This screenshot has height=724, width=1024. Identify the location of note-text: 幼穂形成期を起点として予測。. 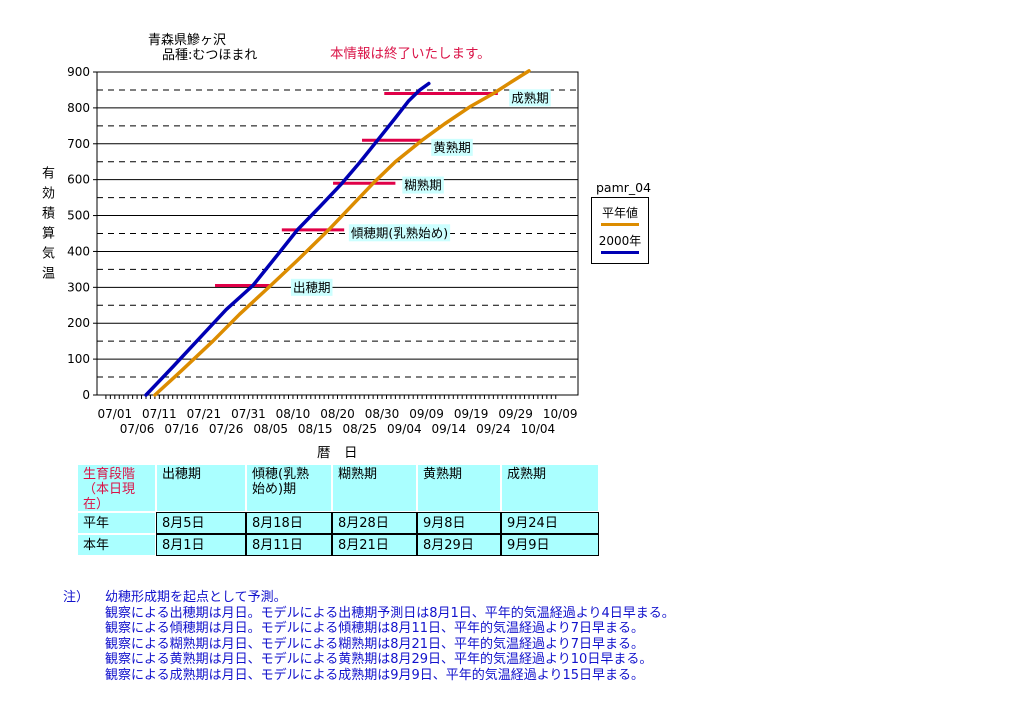
(196, 597).